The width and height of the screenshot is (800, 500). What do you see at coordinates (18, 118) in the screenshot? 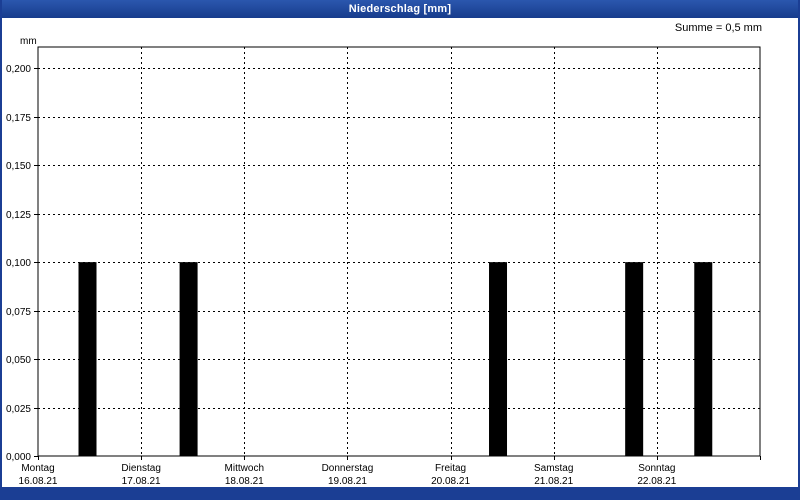
I see `y-tick-label: 0,175` at bounding box center [18, 118].